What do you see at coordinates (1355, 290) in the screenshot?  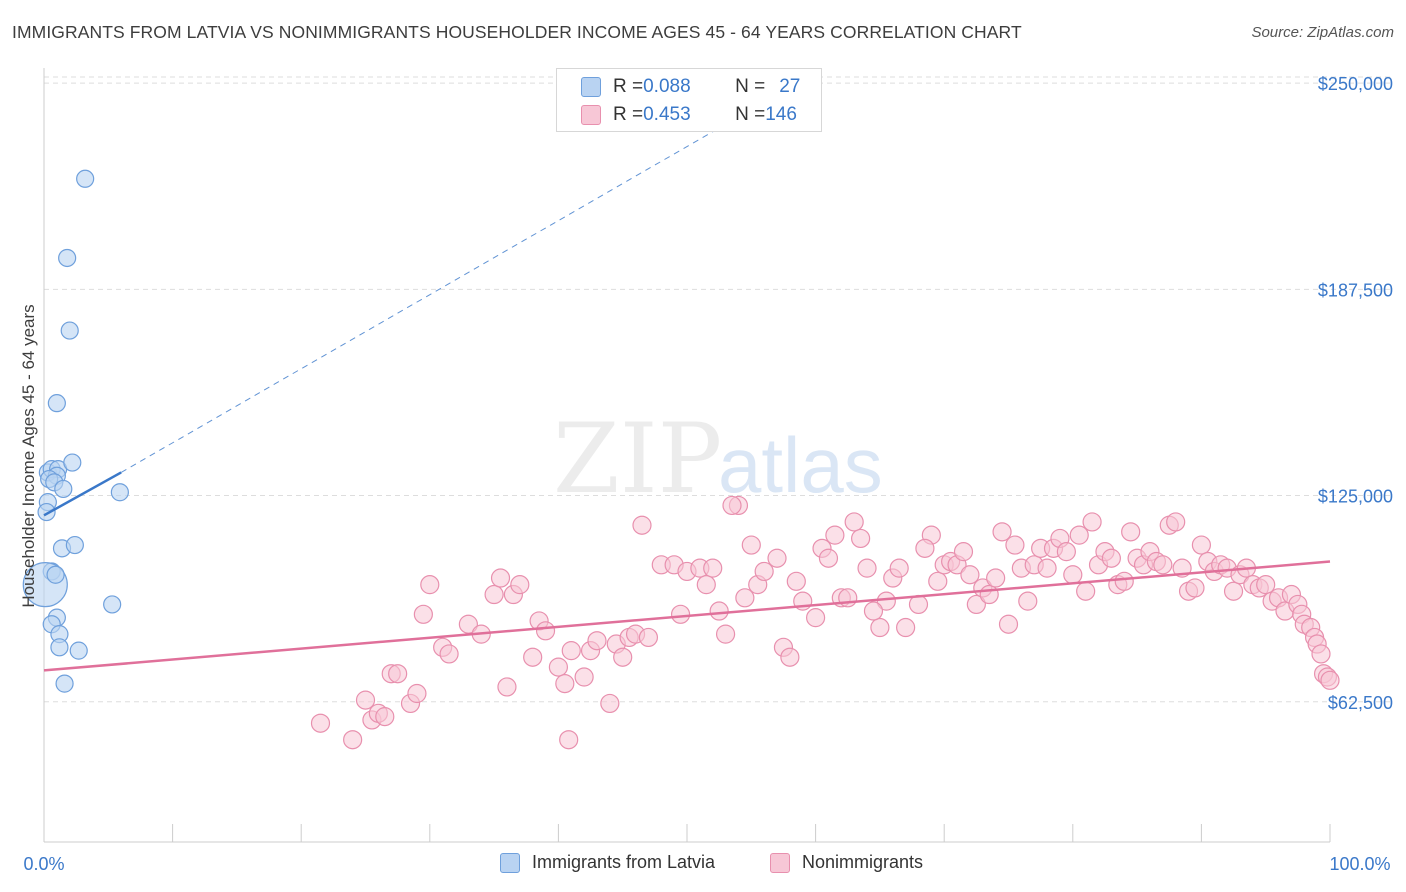 I see `y-tick-label: $187,500` at bounding box center [1355, 290].